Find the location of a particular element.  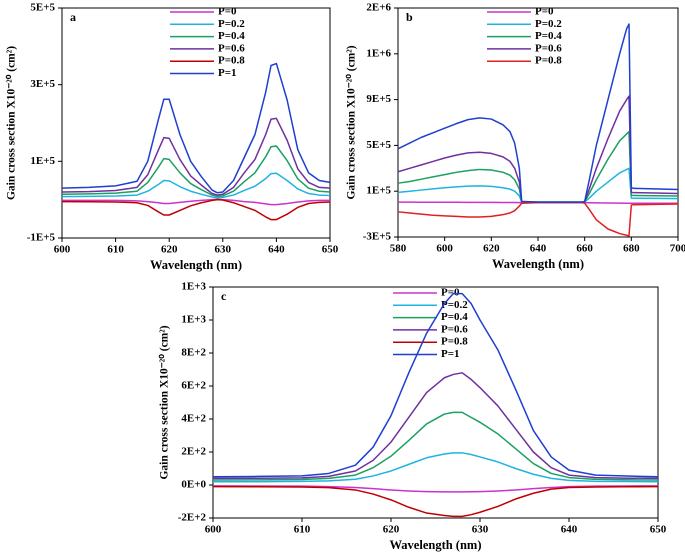

y-tick-label: -2E+2 is located at coordinates (192, 518).